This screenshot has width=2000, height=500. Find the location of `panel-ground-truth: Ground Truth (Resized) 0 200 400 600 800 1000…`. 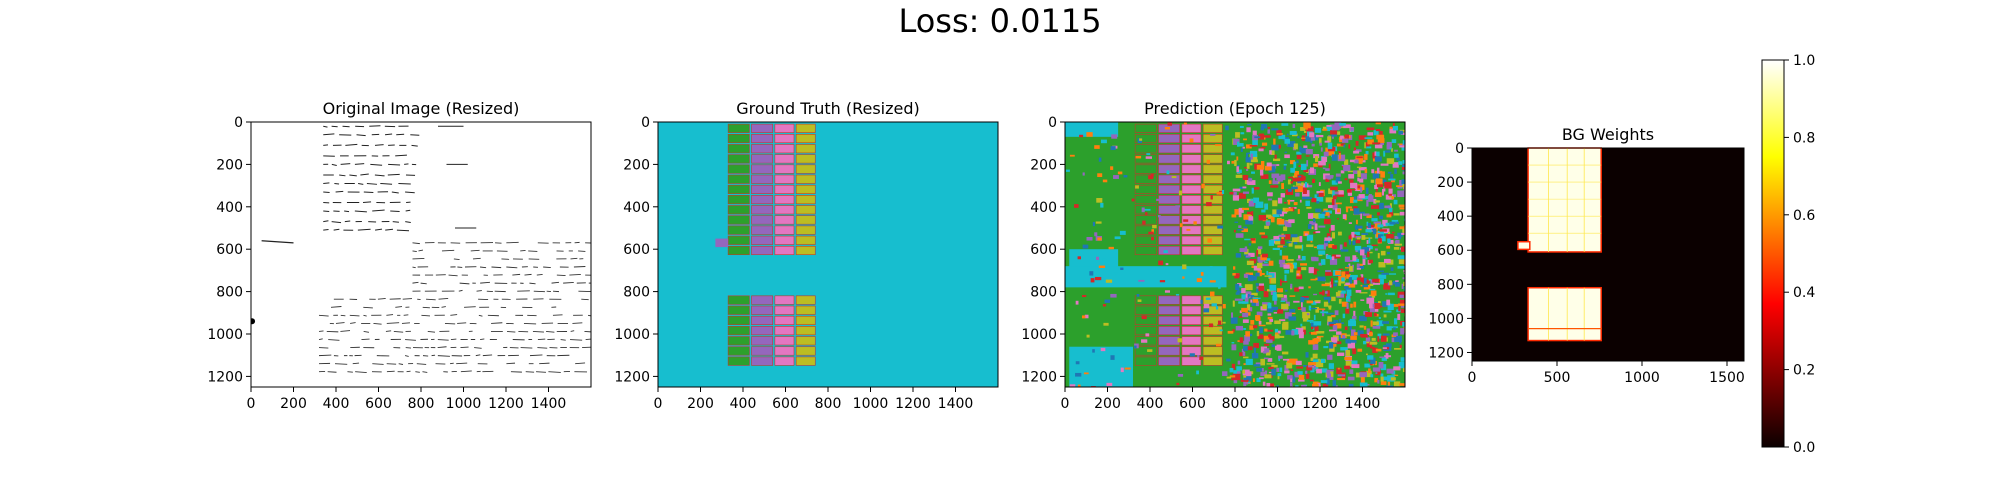

panel-ground-truth: Ground Truth (Resized) 0 200 400 600 800 1000… is located at coordinates (806, 255).